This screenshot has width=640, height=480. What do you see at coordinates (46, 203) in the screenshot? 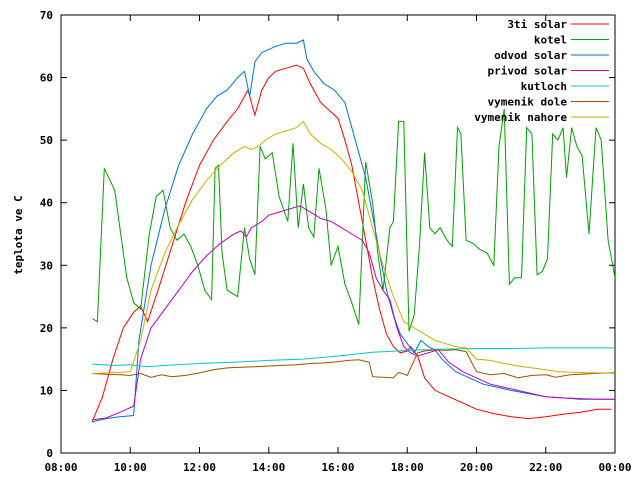
I see `y-tick-label: 40` at bounding box center [46, 203].